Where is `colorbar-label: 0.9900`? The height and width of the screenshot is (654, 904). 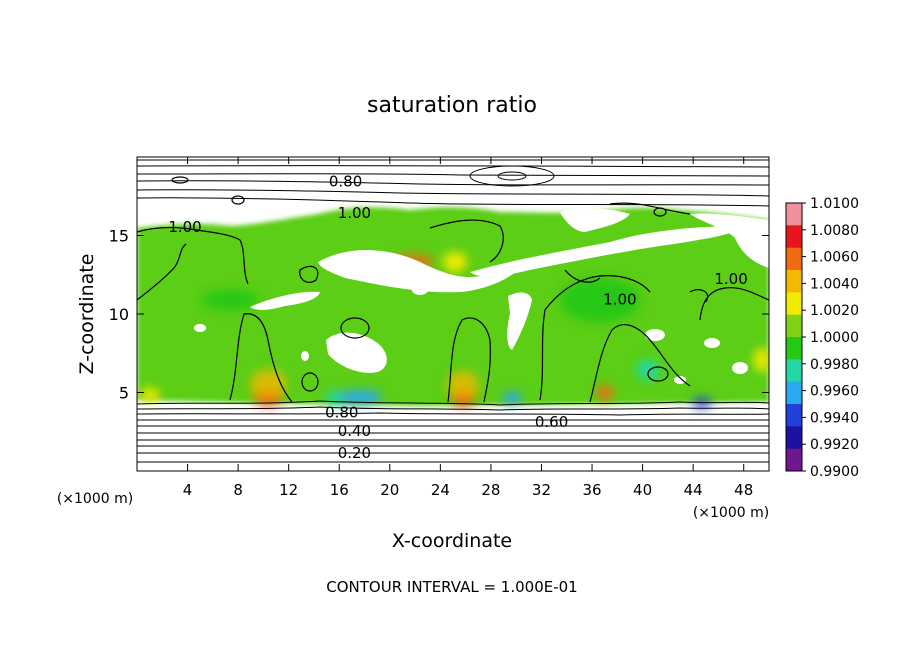
colorbar-label: 0.9900 is located at coordinates (834, 472).